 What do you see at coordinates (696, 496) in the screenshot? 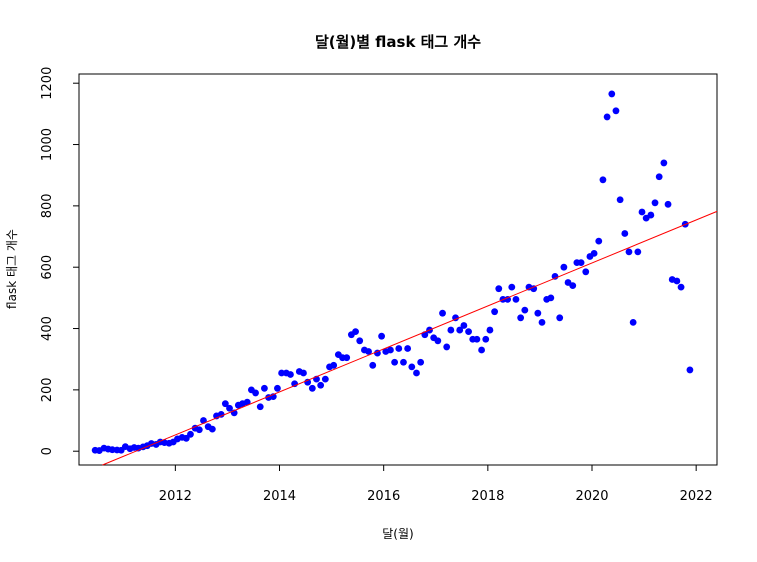
I see `x-tick-label: 2022` at bounding box center [696, 496].